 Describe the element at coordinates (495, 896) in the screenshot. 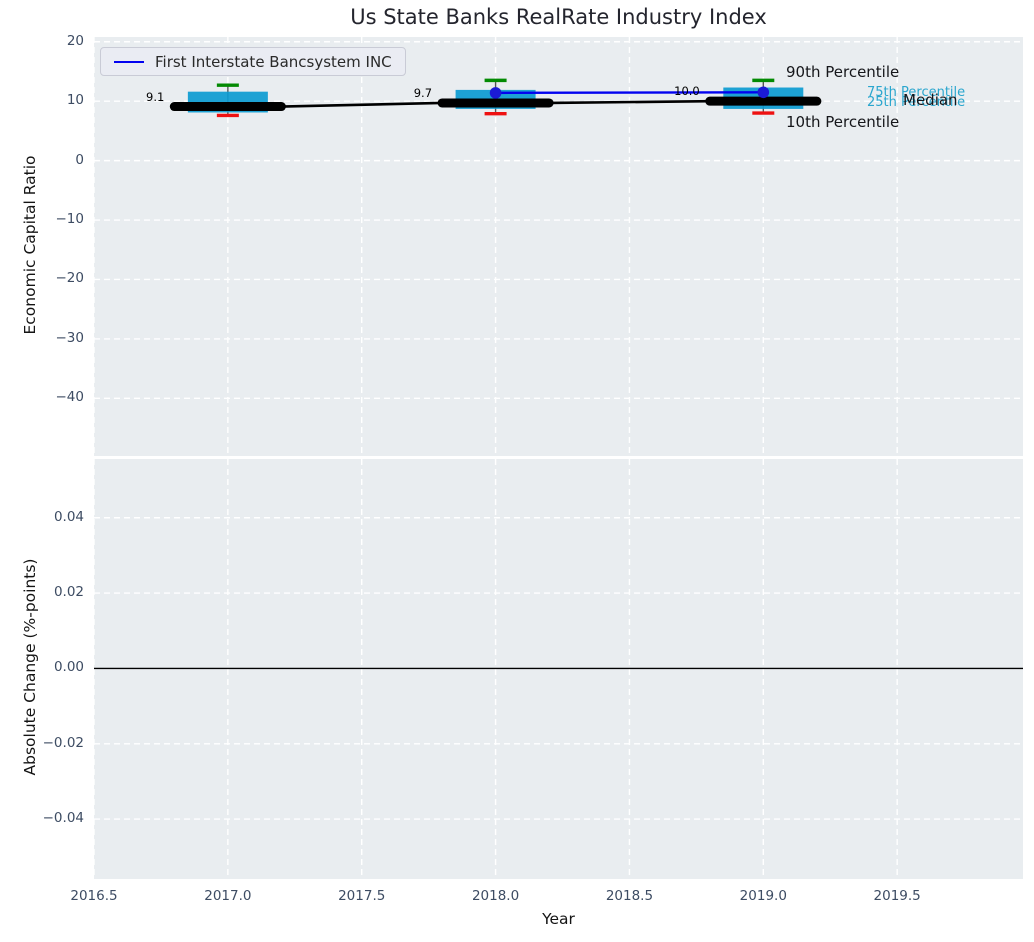

I see `x-tick-label: 2018.0` at that location.